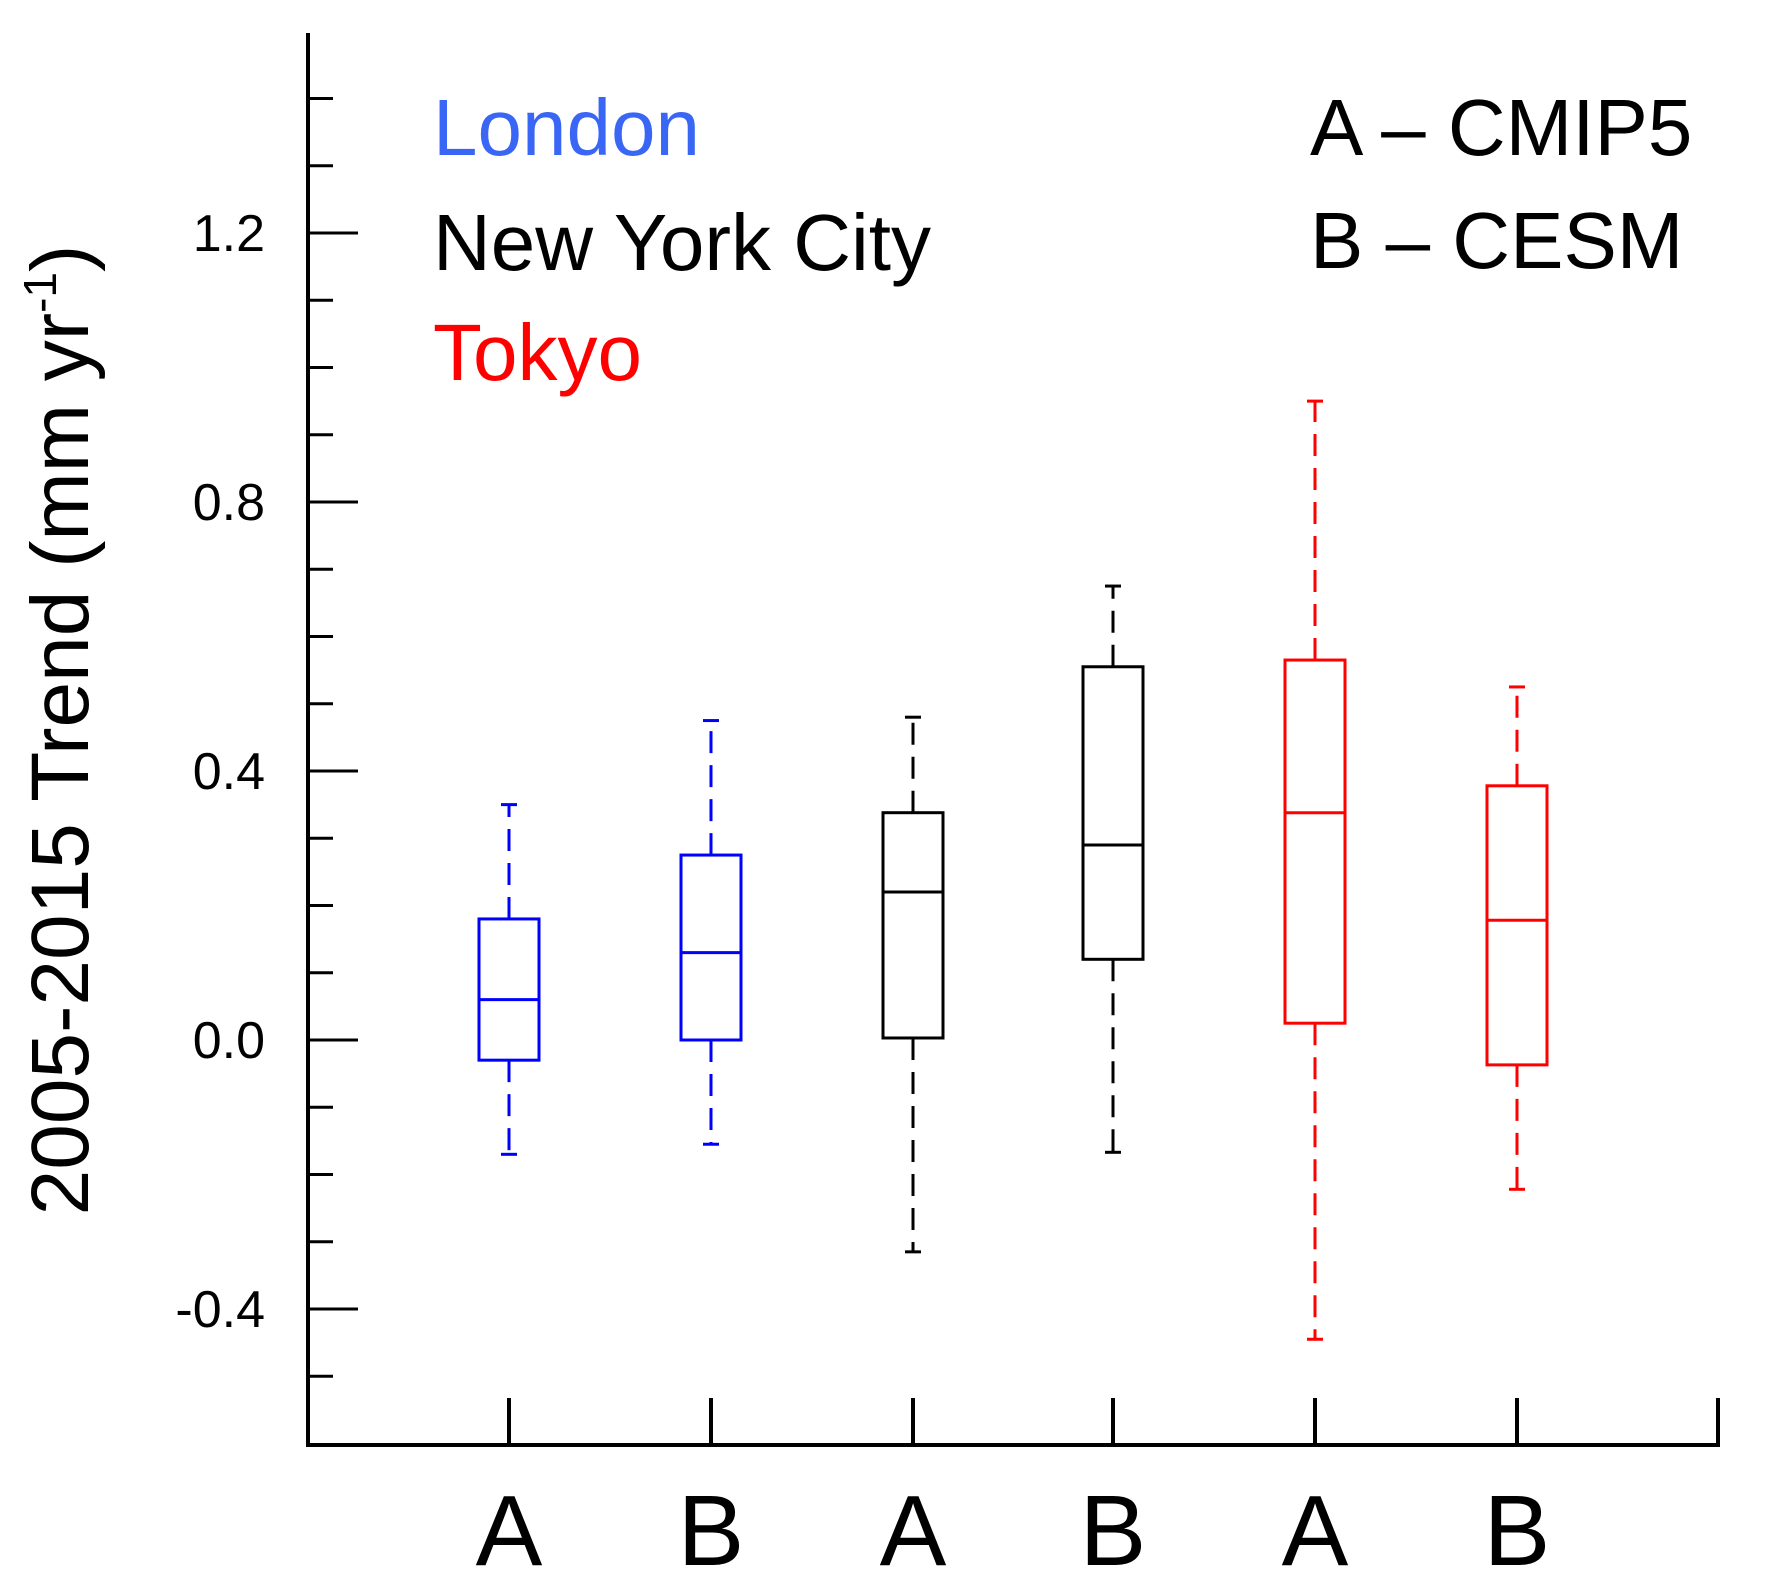 The height and width of the screenshot is (1594, 1779). Describe the element at coordinates (537, 352) in the screenshot. I see `legend-city-tokyo: Tokyo` at that location.